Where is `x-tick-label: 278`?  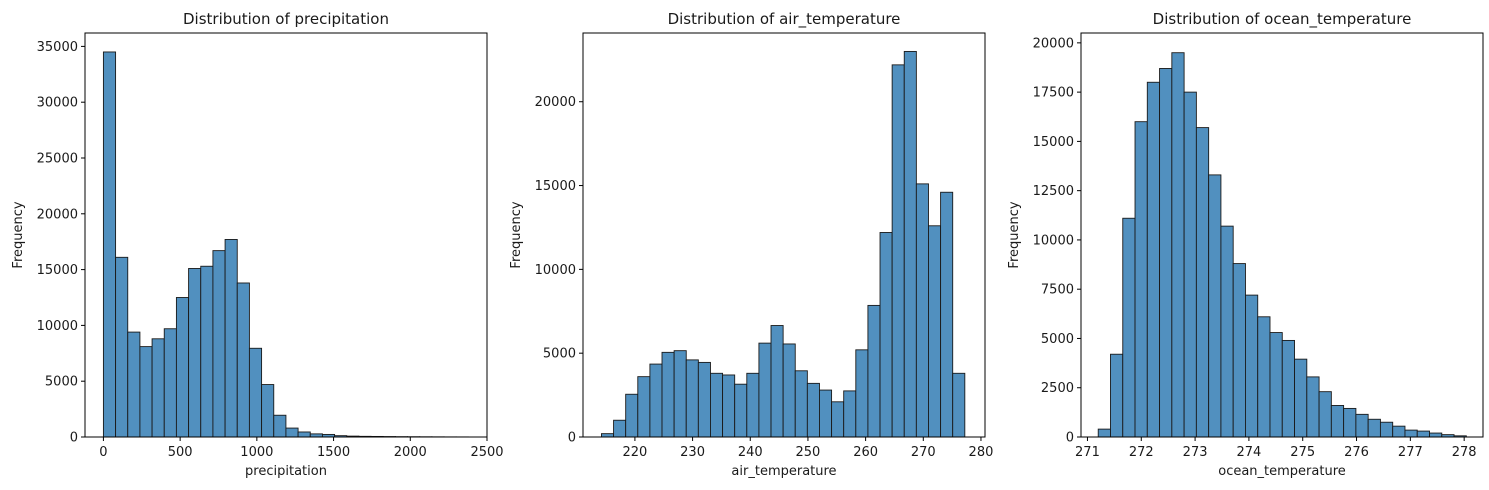 x-tick-label: 278 is located at coordinates (1464, 452).